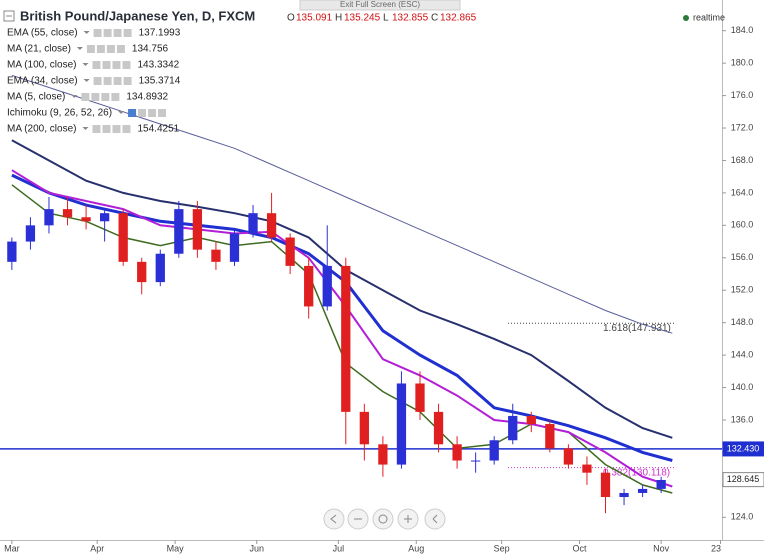 Image resolution: width=764 pixels, height=557 pixels. Describe the element at coordinates (150, 49) in the screenshot. I see `indicator-value: 134.756` at that location.